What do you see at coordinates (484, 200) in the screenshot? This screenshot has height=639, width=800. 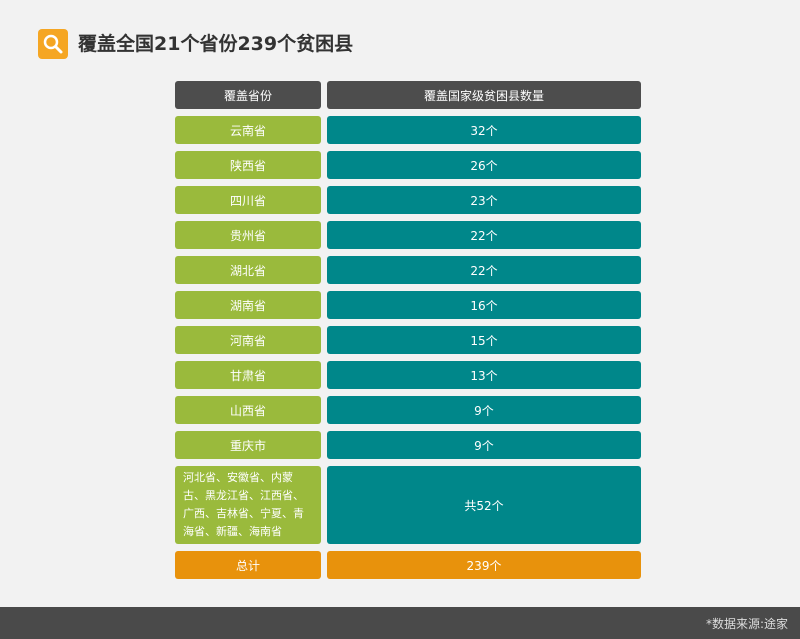 I see `count-cell: 23个` at bounding box center [484, 200].